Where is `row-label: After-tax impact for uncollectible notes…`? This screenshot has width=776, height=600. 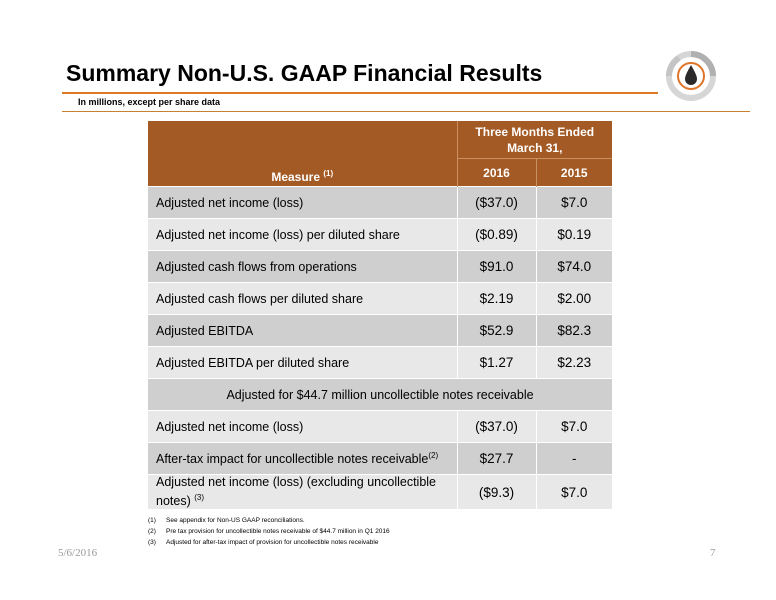 row-label: After-tax impact for uncollectible notes… is located at coordinates (302, 458).